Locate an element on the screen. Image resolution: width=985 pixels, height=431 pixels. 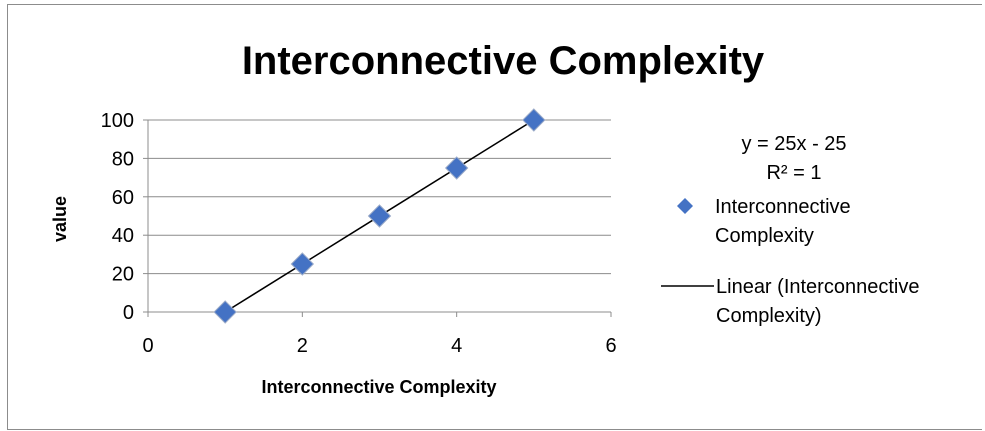
x-tick-label: 4 is located at coordinates (456, 346).